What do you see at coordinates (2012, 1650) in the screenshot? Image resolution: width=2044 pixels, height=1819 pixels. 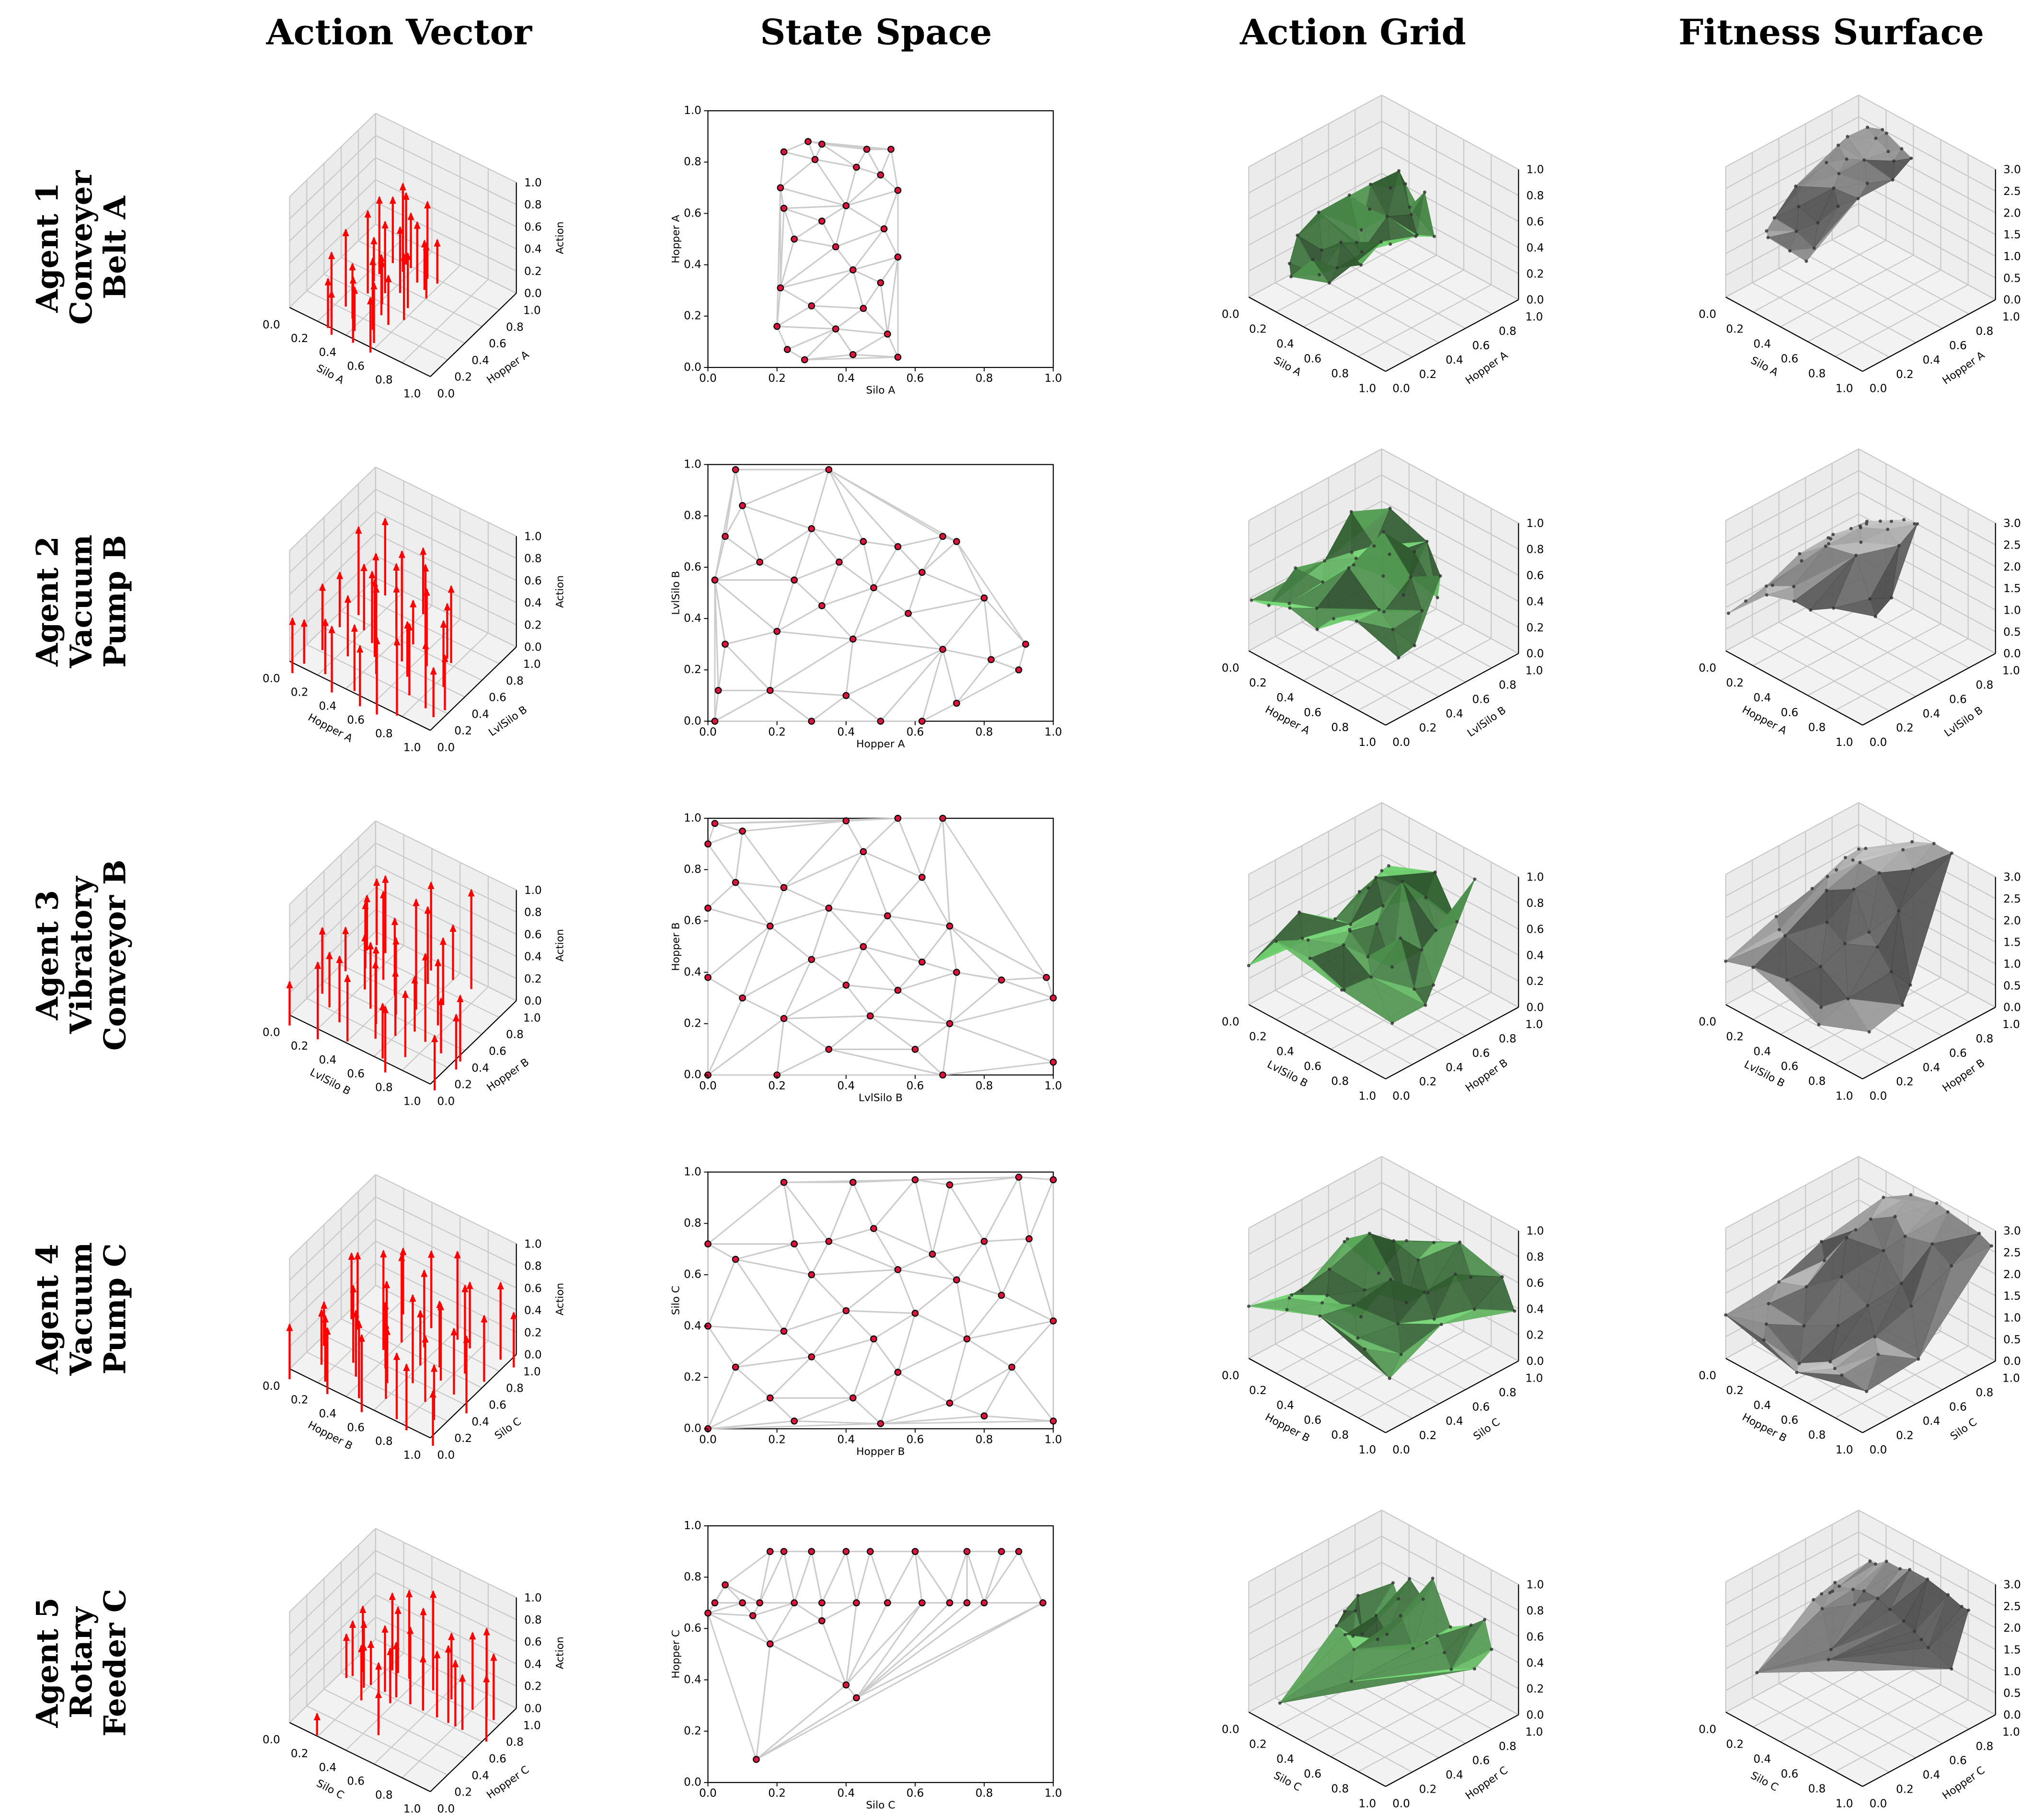 I see `z-tick-label: 1.5` at bounding box center [2012, 1650].